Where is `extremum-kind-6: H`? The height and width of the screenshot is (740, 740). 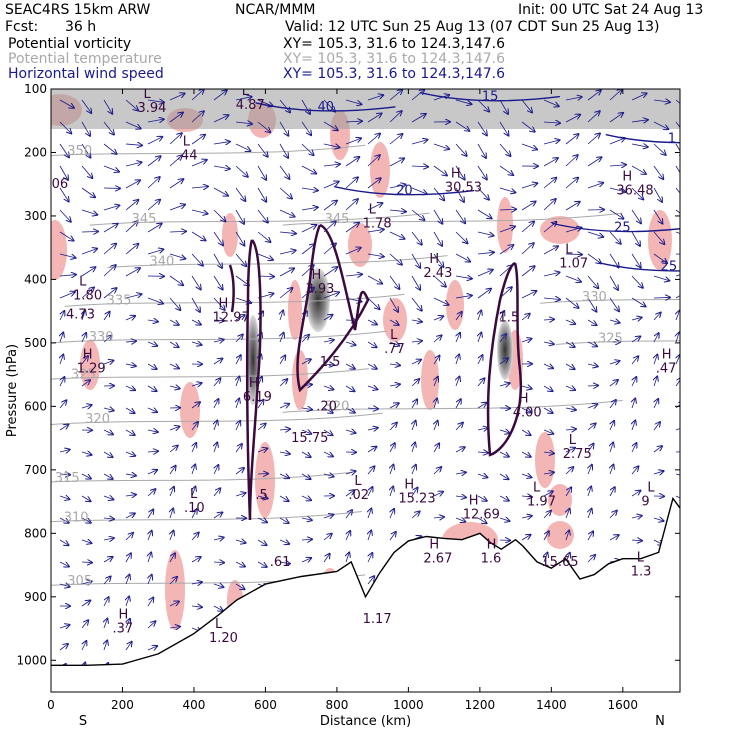
extremum-kind-6: H is located at coordinates (224, 304).